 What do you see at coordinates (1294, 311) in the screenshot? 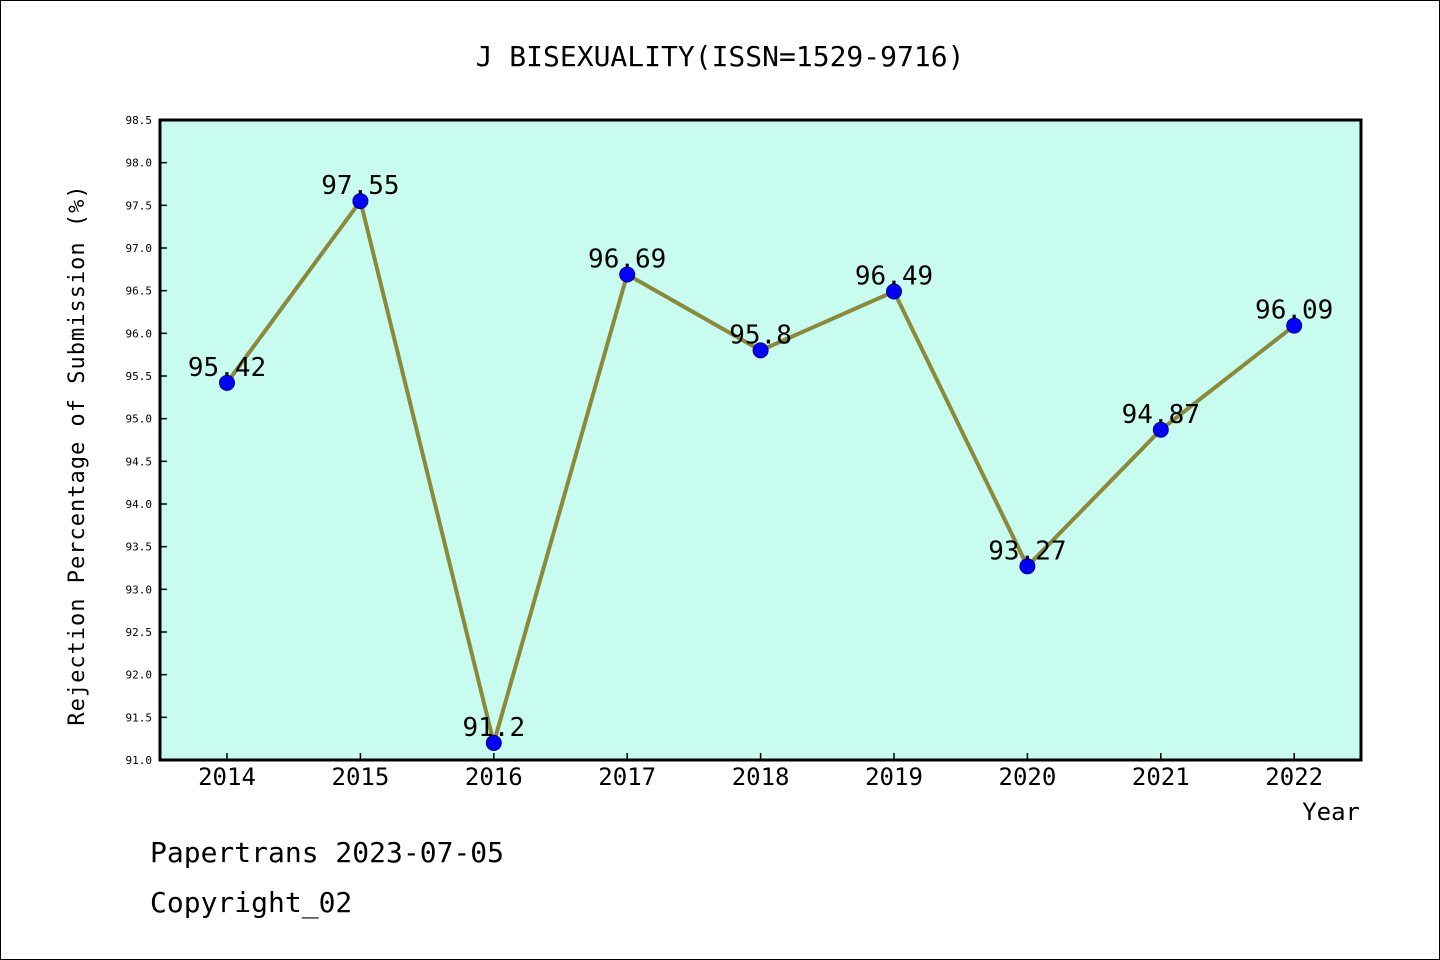
I see `data-label: 96.09` at bounding box center [1294, 311].